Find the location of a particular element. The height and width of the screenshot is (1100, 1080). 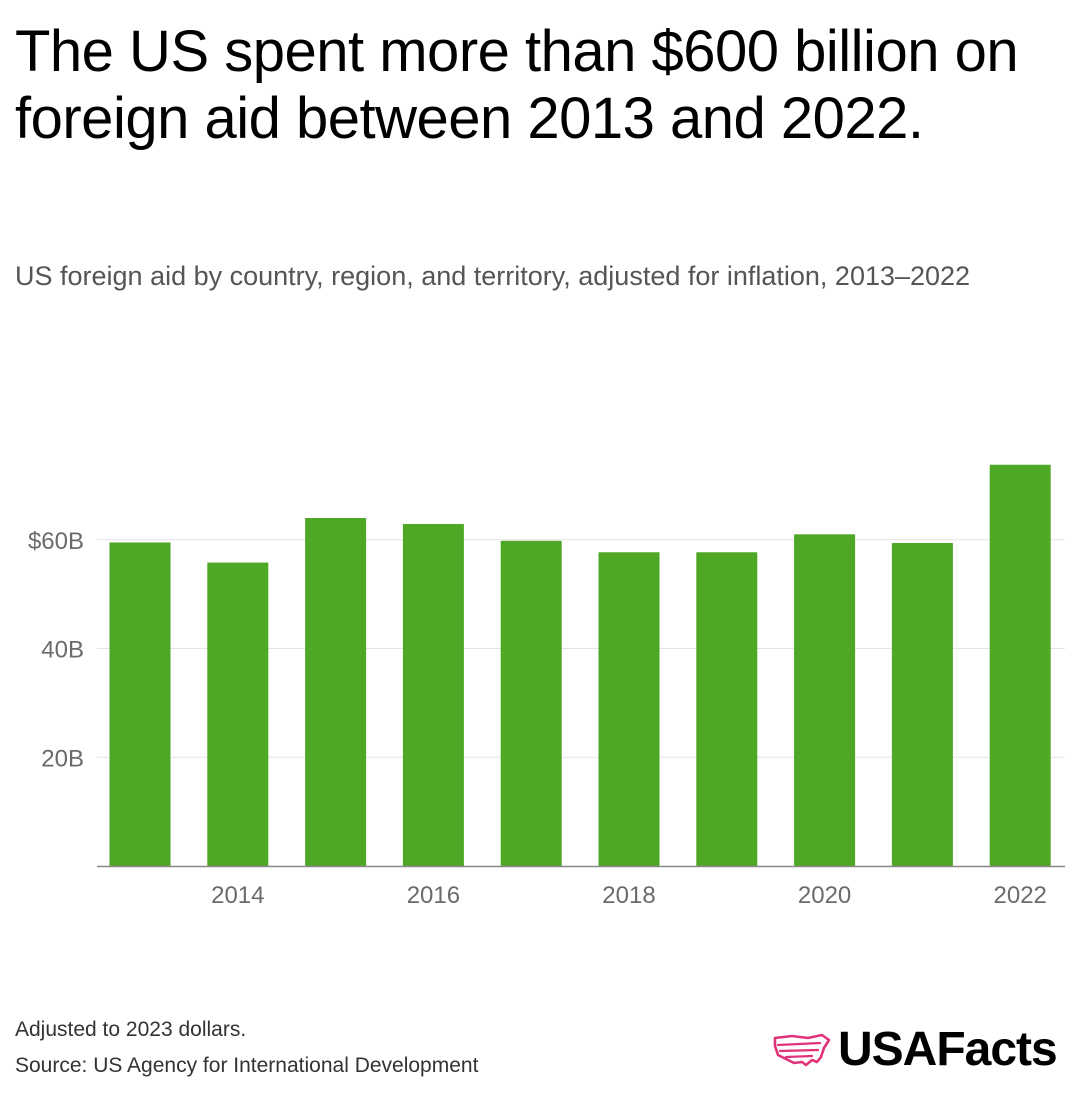

x-tick-label: 2020 is located at coordinates (824, 895).